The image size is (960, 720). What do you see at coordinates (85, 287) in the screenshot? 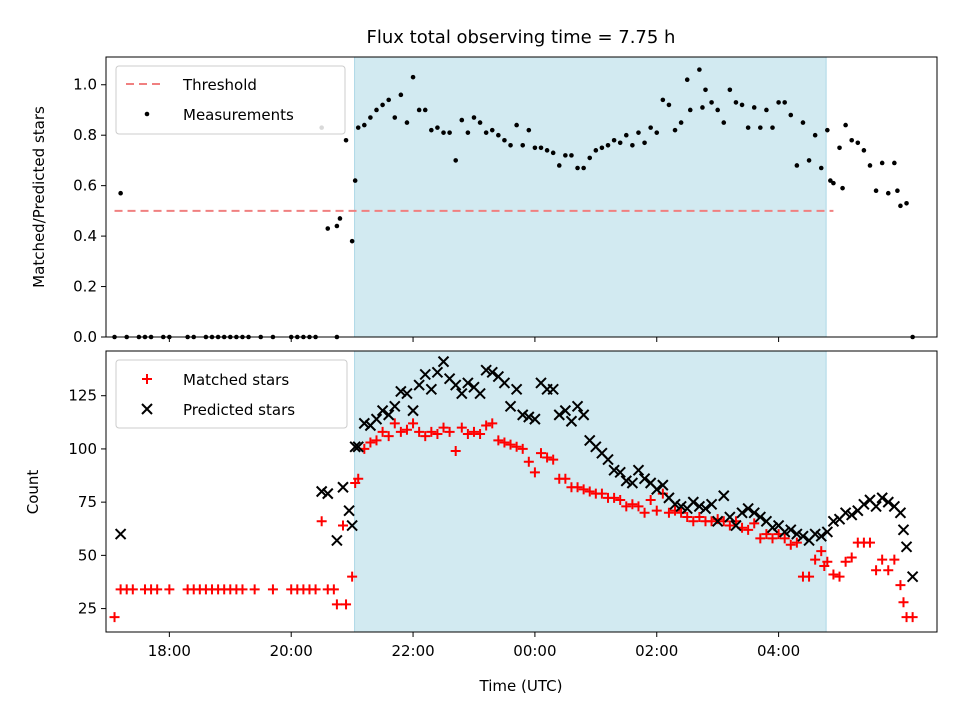
I see `top-y-tick-label: 0.2` at bounding box center [85, 287].